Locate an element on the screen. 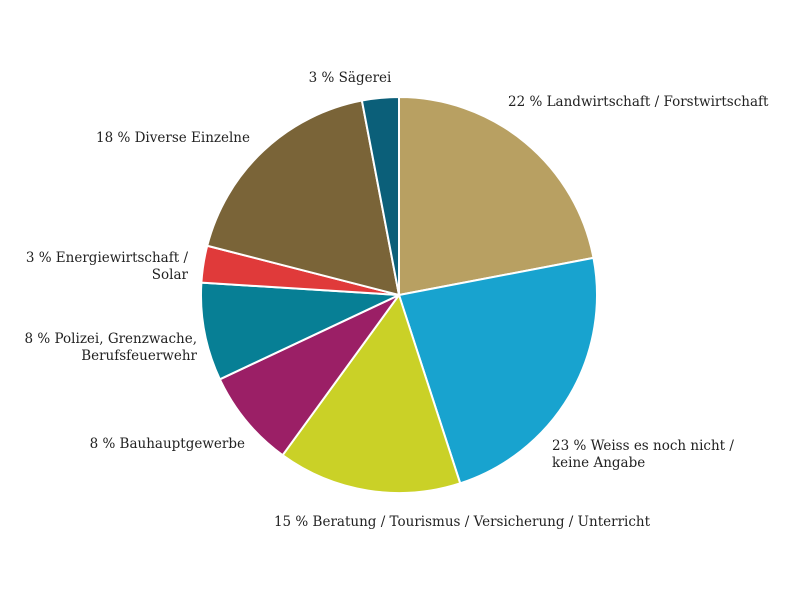  pie-slice-label-7: 3 % Sägerei is located at coordinates (350, 78).